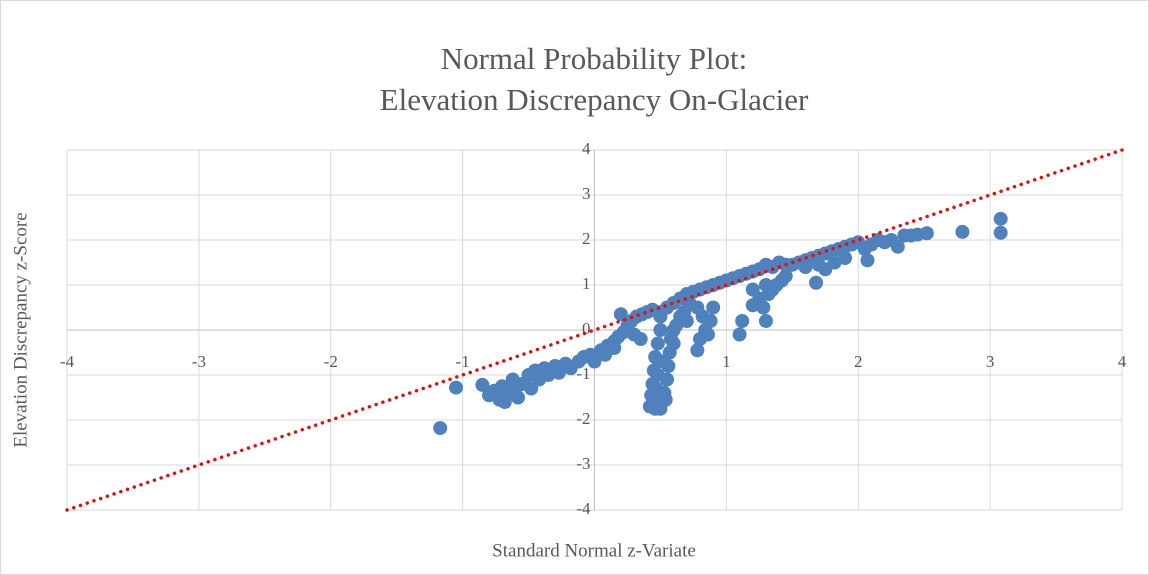 This screenshot has width=1149, height=575. What do you see at coordinates (586, 283) in the screenshot?
I see `y-tick-label: 1` at bounding box center [586, 283].